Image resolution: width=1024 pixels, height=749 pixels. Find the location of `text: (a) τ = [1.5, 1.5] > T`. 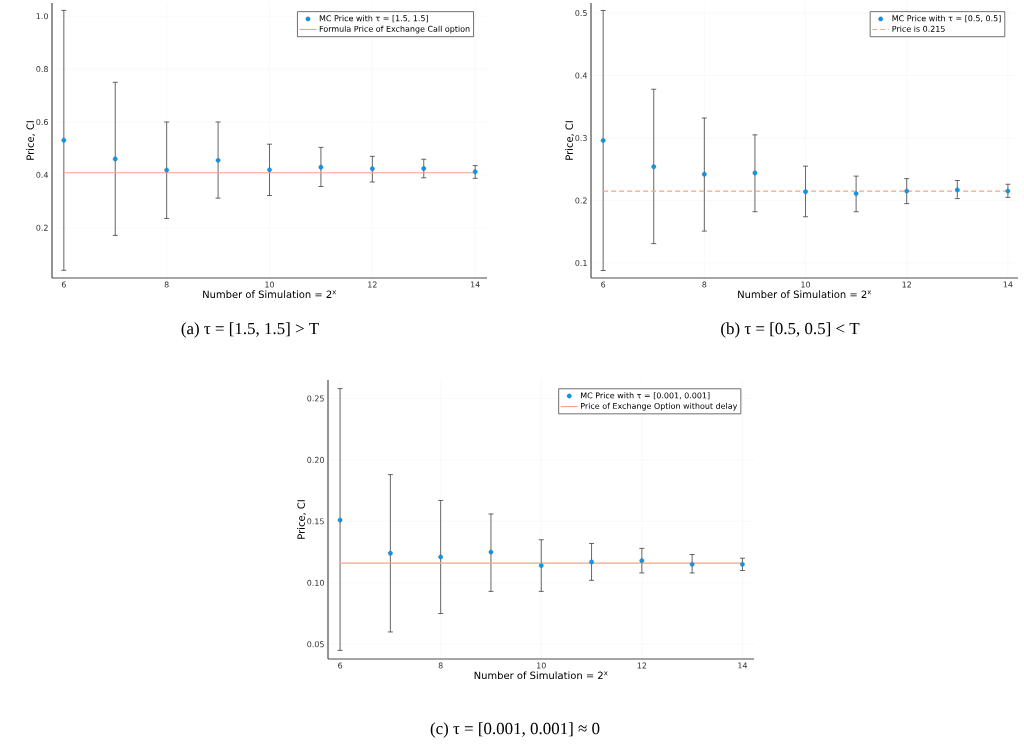

text: (a) τ = [1.5, 1.5] > T is located at coordinates (250, 330).